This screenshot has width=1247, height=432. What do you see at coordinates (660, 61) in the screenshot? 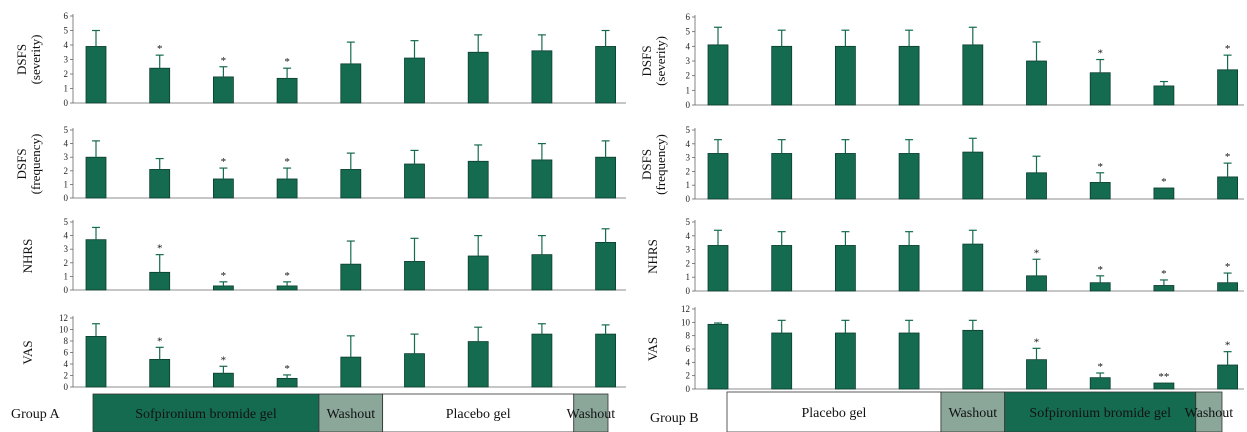
I see `y-axis-label-line: (severity)` at bounding box center [660, 61].